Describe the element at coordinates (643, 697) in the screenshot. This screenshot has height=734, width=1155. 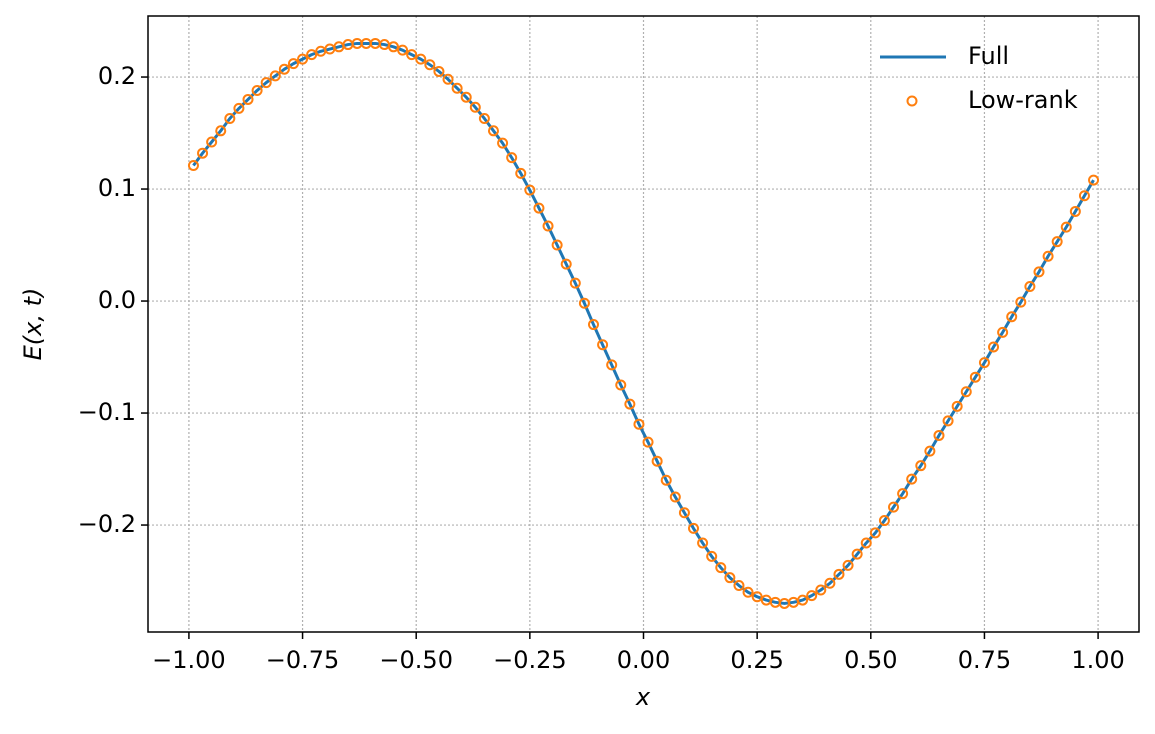
I see `x-axis-label: x` at that location.